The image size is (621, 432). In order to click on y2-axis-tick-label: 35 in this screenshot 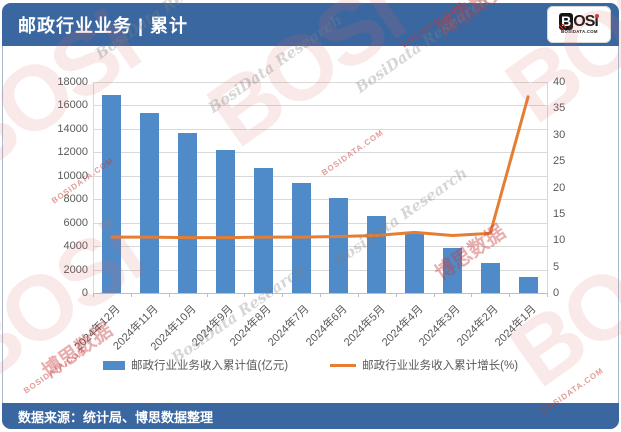, I will do `click(559, 108)`.